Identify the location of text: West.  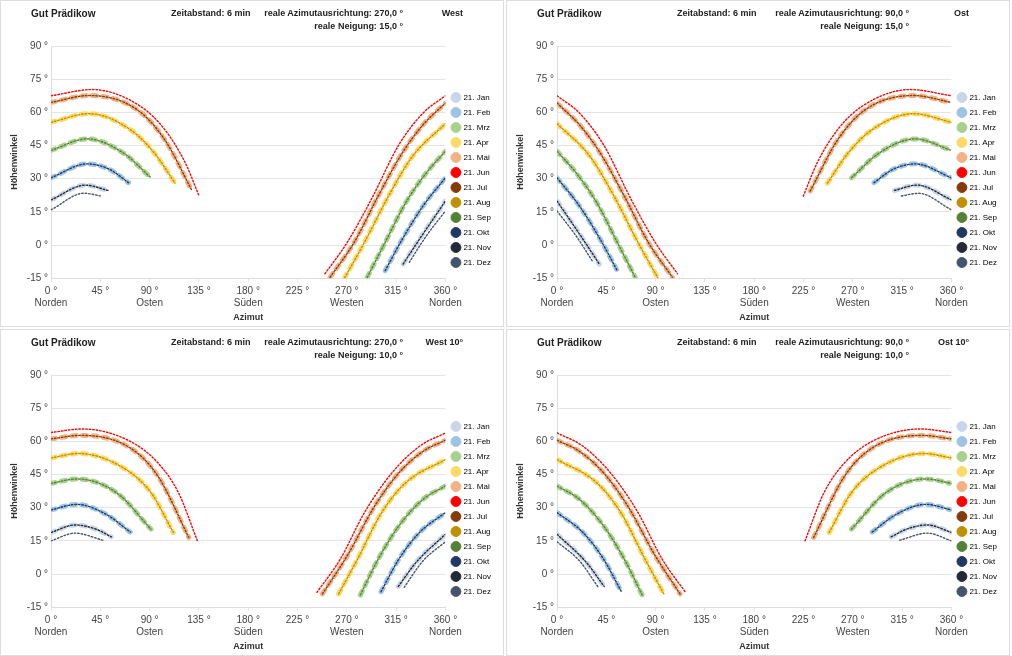
(452, 13).